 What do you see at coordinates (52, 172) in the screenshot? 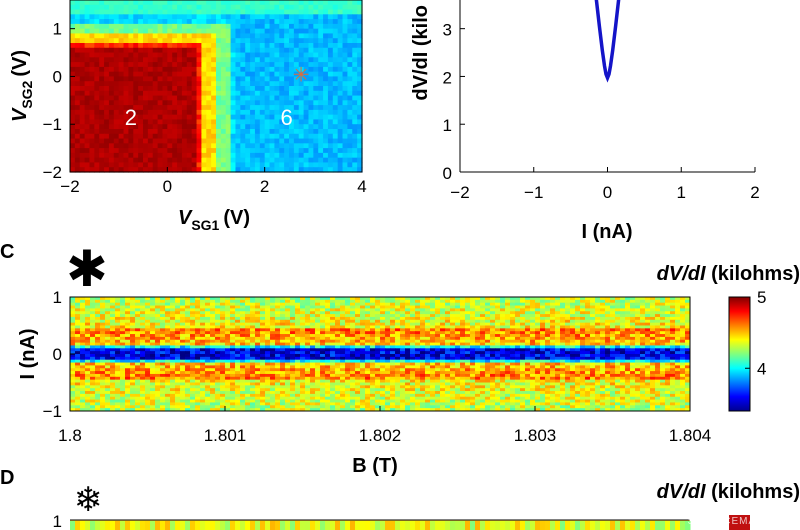
I see `map-y-tick-label: −2` at bounding box center [52, 172].